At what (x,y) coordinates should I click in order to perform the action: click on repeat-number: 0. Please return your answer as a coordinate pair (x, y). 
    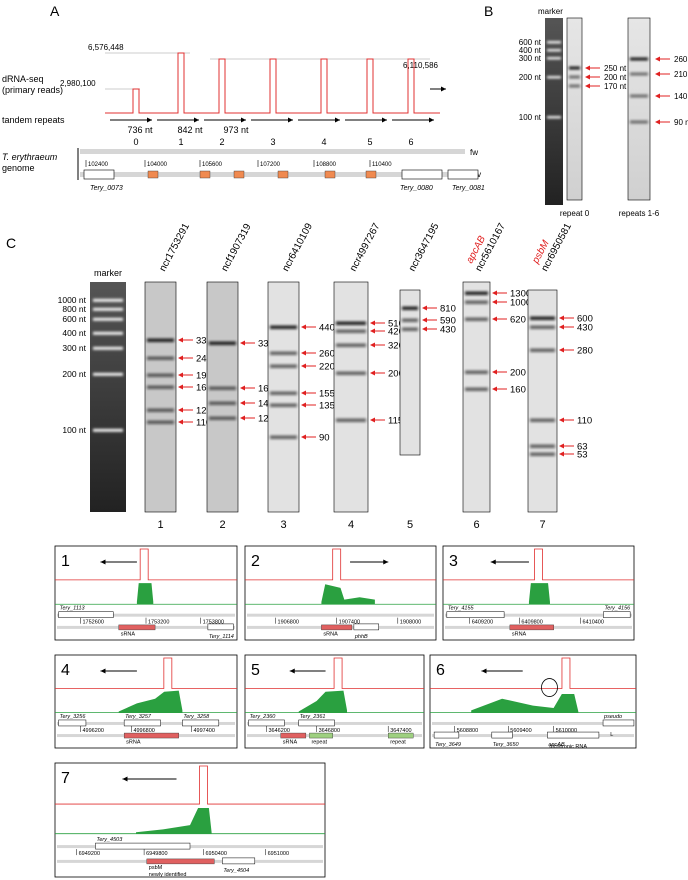
    Looking at the image, I should click on (135, 142).